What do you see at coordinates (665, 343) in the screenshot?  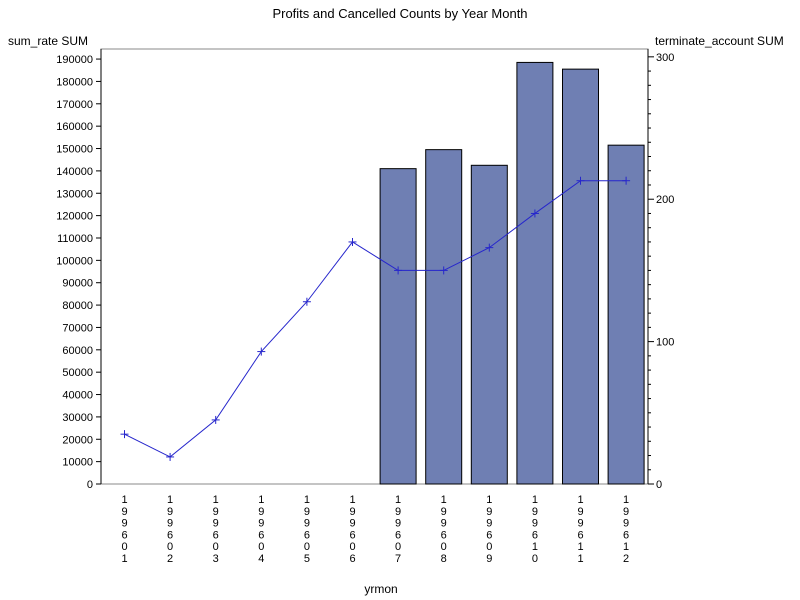 I see `y-right-tick-label: 100` at bounding box center [665, 343].